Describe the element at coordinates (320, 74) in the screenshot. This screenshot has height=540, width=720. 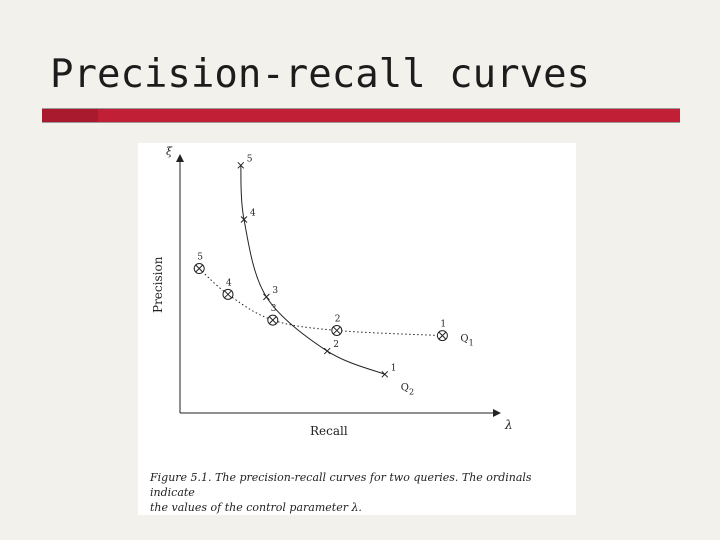
I see `slide-title: Precision-recall curves` at that location.